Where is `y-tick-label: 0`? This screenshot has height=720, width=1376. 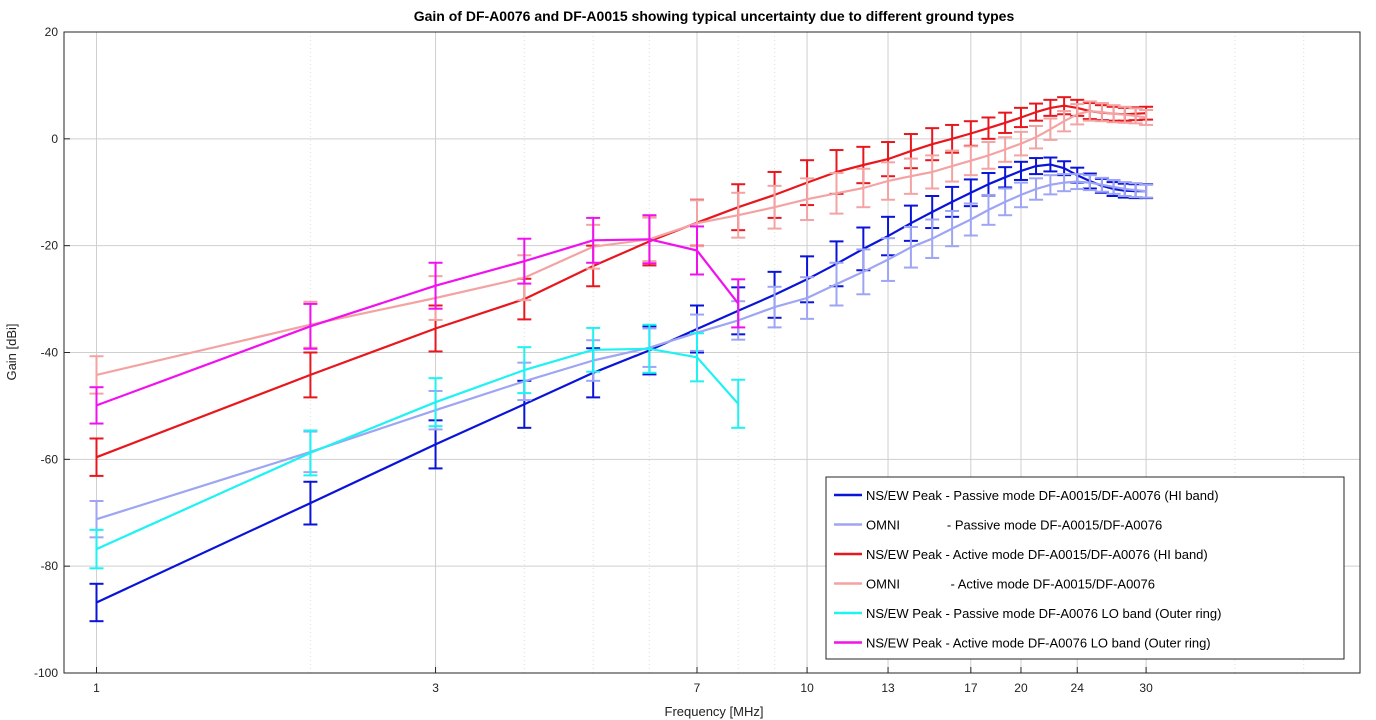
y-tick-label: 0 is located at coordinates (54, 139).